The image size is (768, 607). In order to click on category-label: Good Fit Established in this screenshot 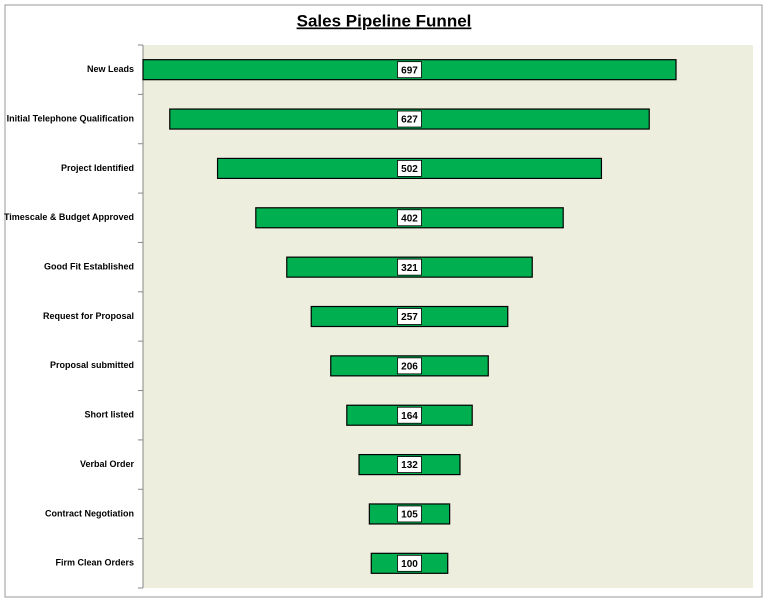, I will do `click(89, 267)`.